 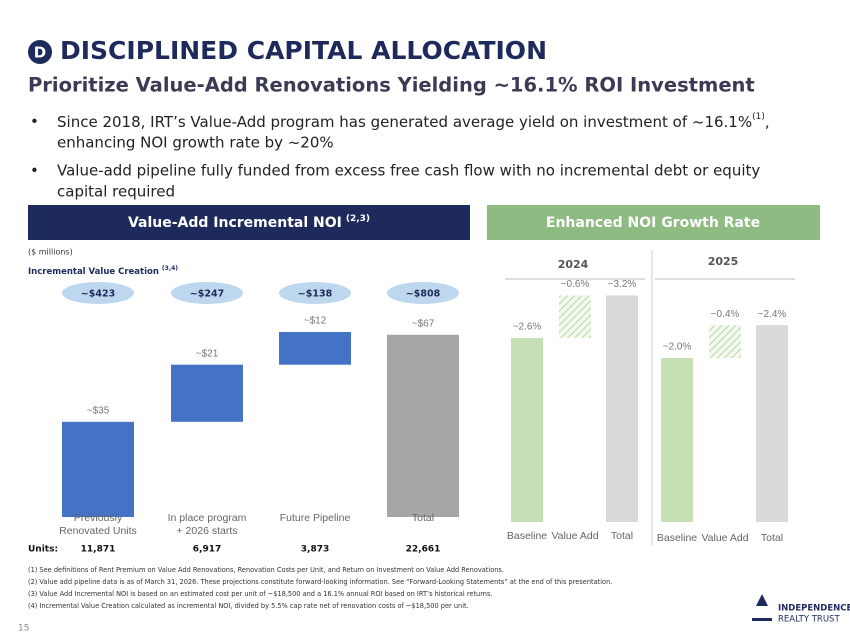 I want to click on bullet-line: capital required, so click(x=116, y=192).